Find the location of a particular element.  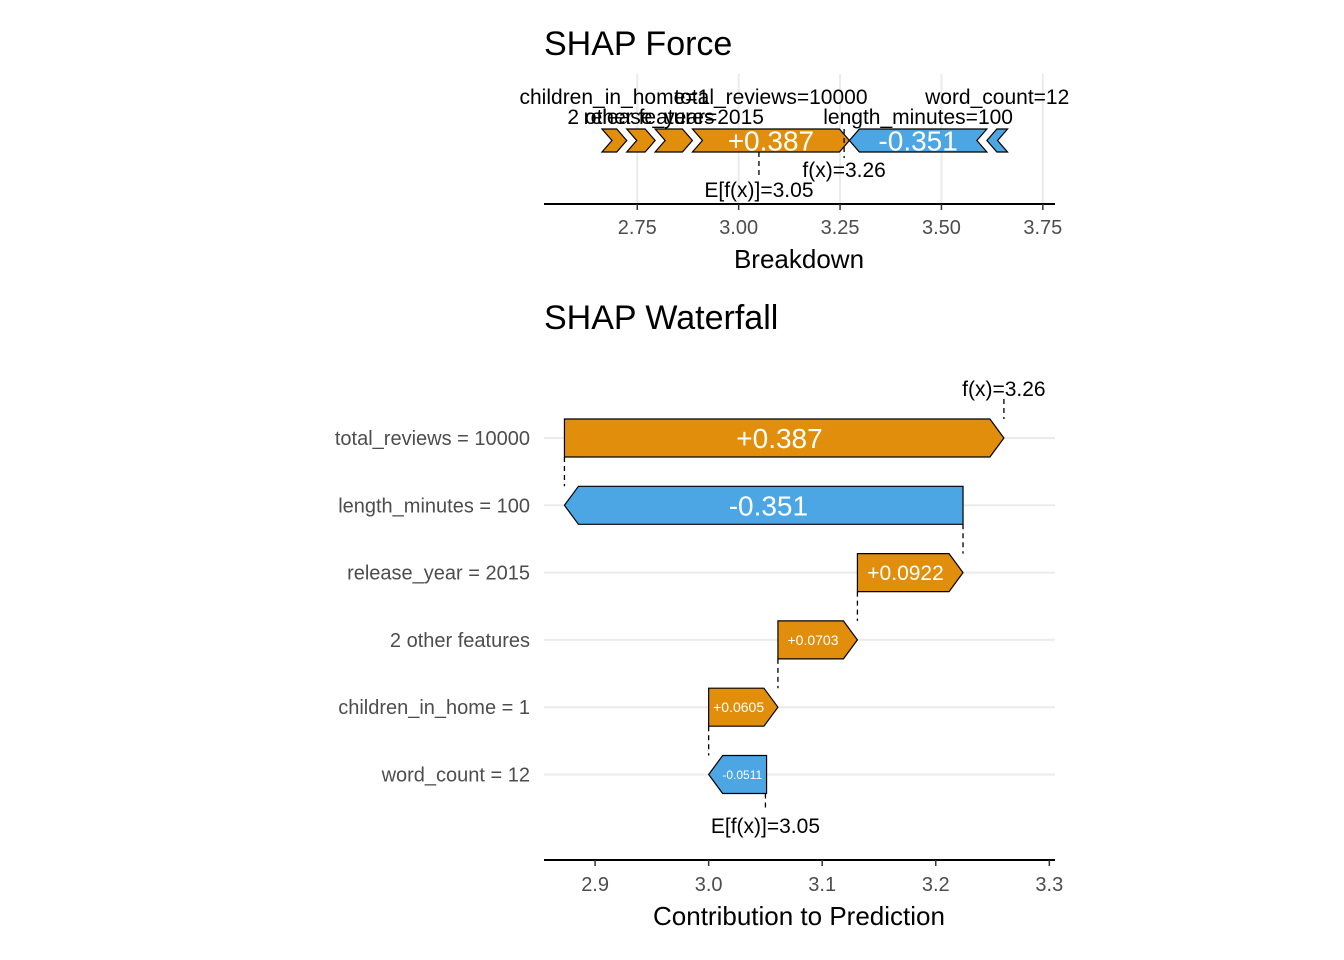

waterfall-category-label: children_in_home = 1 is located at coordinates (434, 708).